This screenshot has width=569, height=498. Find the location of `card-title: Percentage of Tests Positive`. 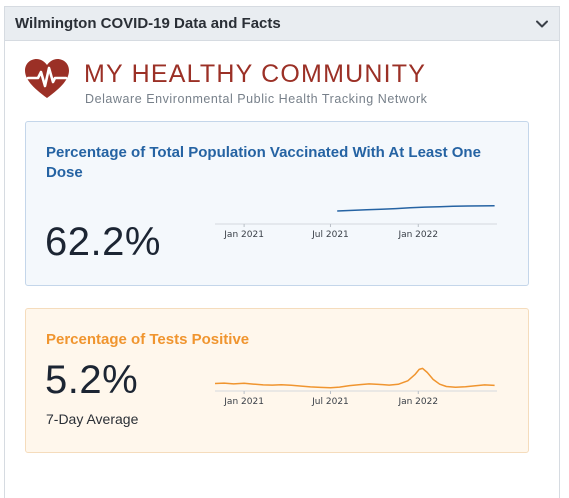

card-title: Percentage of Tests Positive is located at coordinates (148, 339).